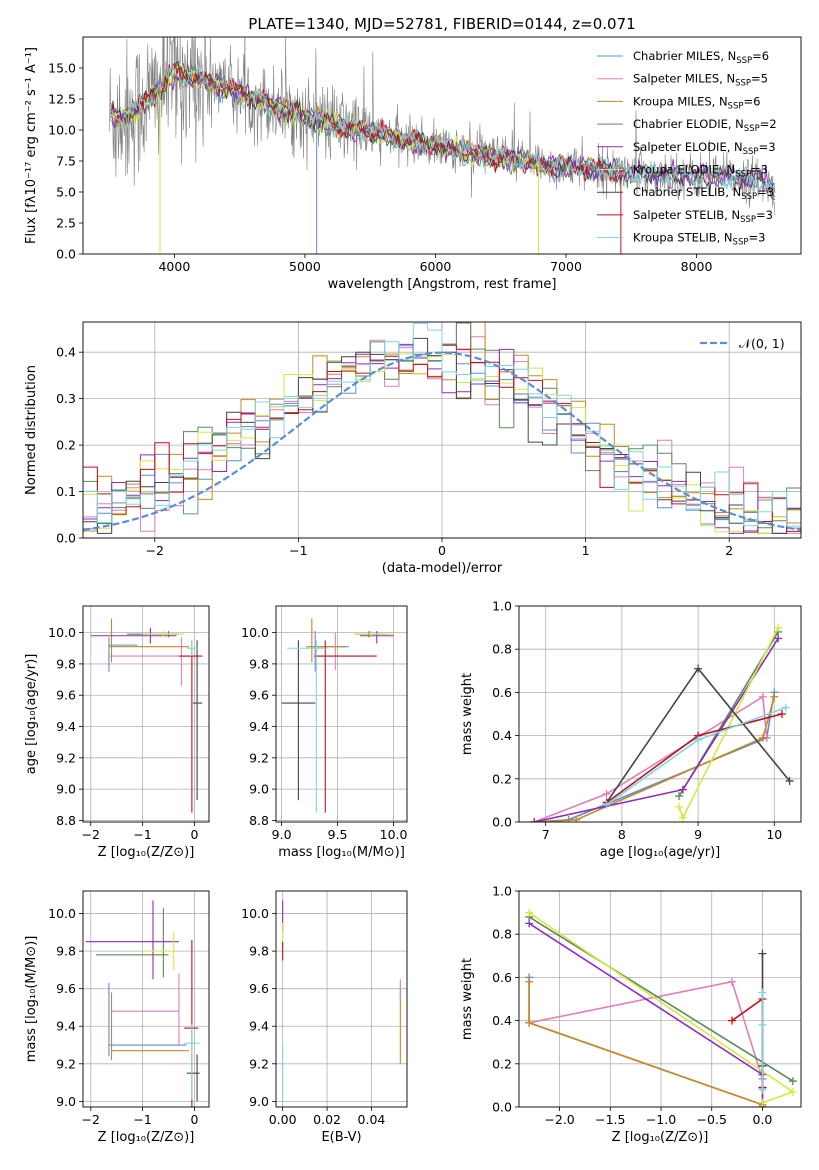 Image resolution: width=819 pixels, height=1170 pixels. Describe the element at coordinates (91, 1119) in the screenshot. I see `x-tick-label: −2` at that location.